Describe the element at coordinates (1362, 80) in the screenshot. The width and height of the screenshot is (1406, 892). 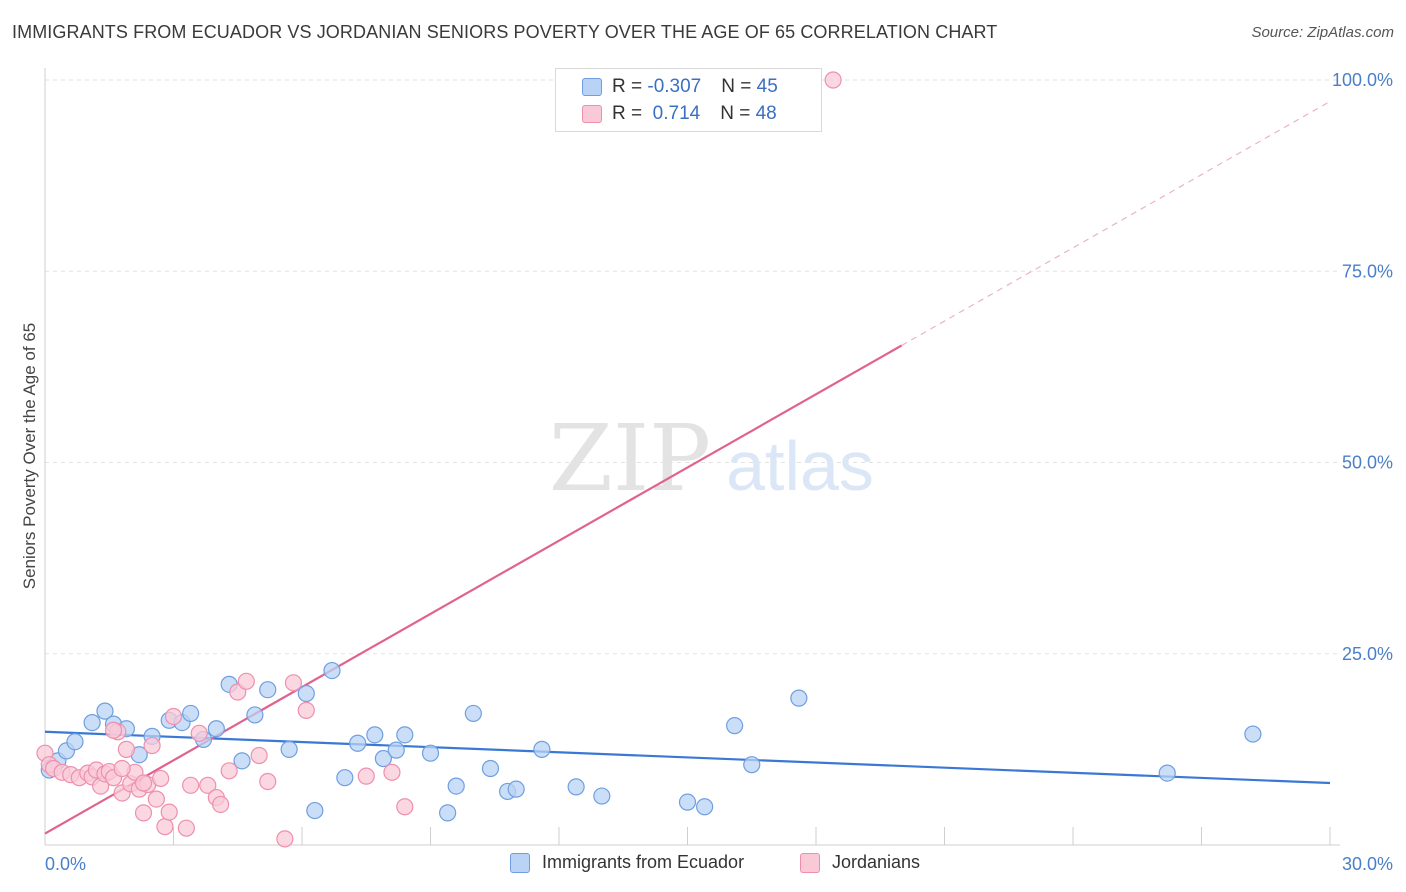
I see `y-tick-label: 100.0%` at that location.